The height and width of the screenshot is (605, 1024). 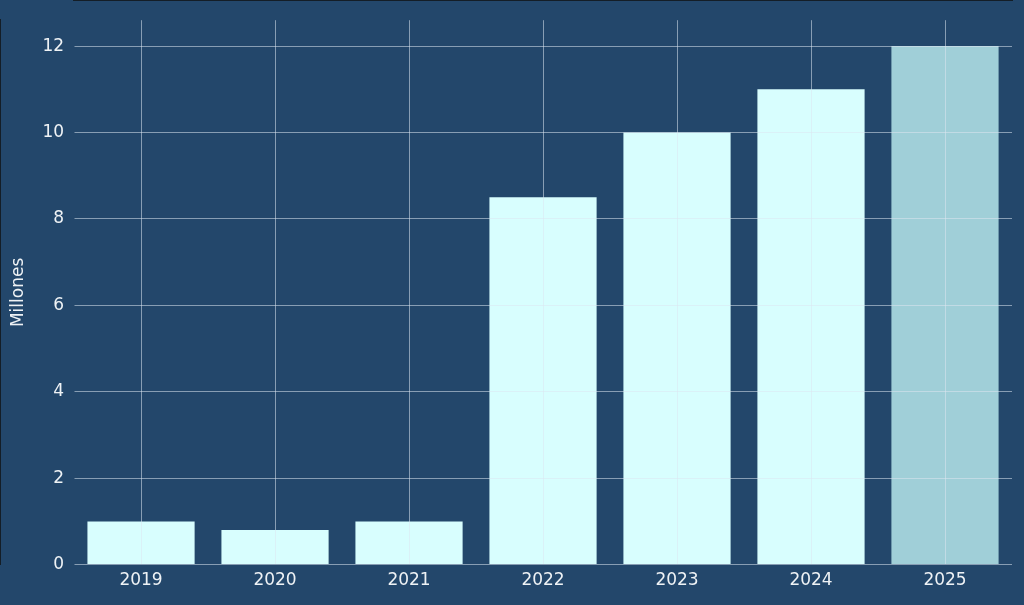 What do you see at coordinates (945, 579) in the screenshot?
I see `x-tick-label: 2025` at bounding box center [945, 579].